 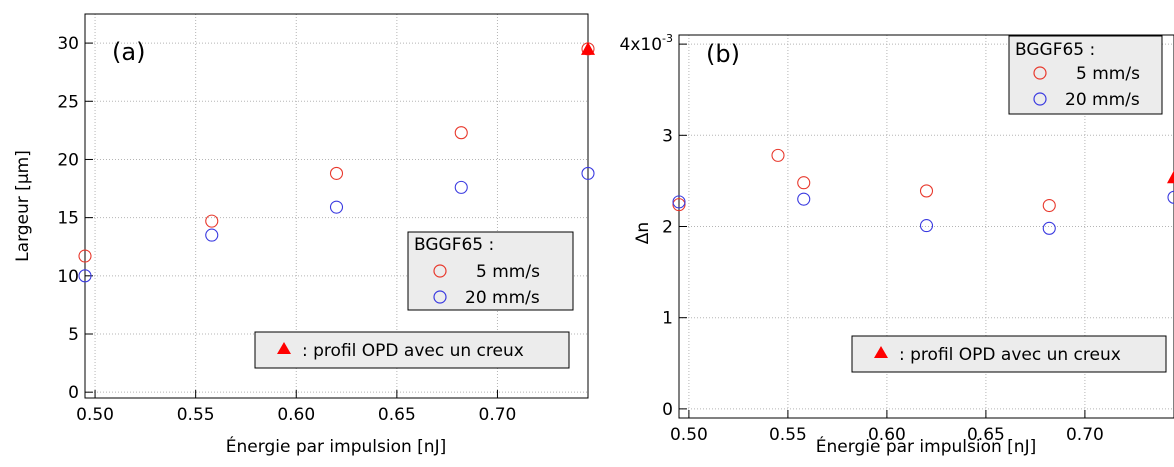 I want to click on x-tick-label-b: 0.50, so click(x=689, y=435).